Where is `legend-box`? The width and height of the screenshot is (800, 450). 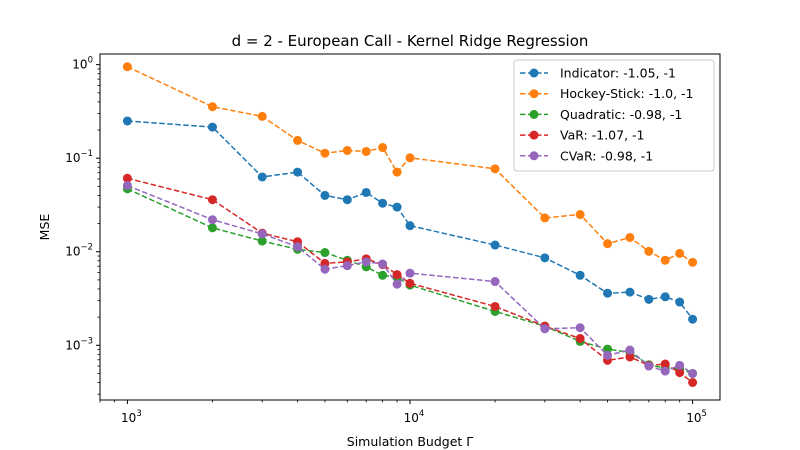
legend-box is located at coordinates (614, 115).